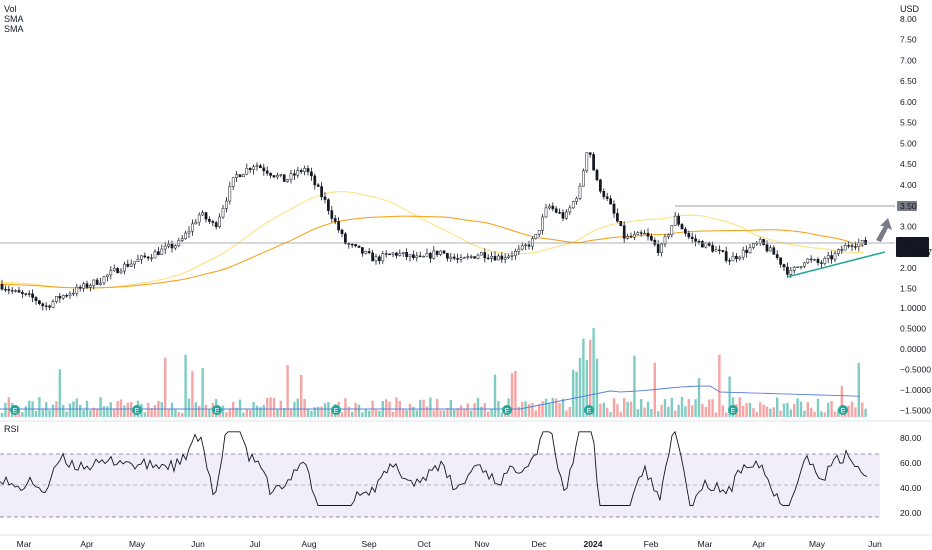 The width and height of the screenshot is (932, 550). What do you see at coordinates (836, 264) in the screenshot?
I see `support-trendline` at bounding box center [836, 264].